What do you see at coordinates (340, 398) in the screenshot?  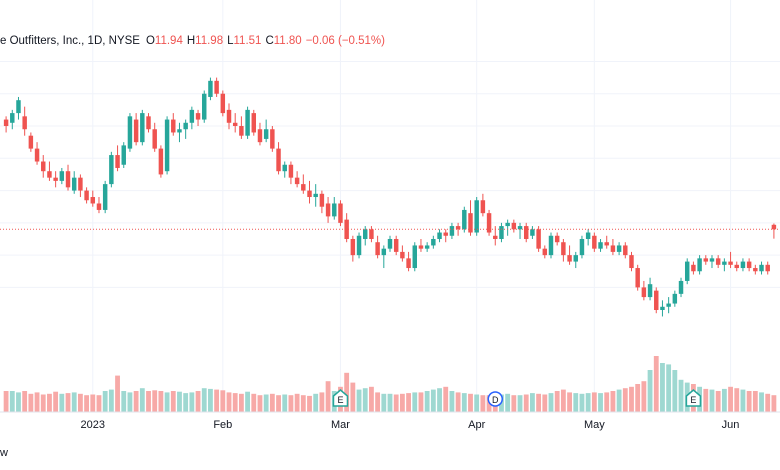 I see `earnings-marker` at bounding box center [340, 398].